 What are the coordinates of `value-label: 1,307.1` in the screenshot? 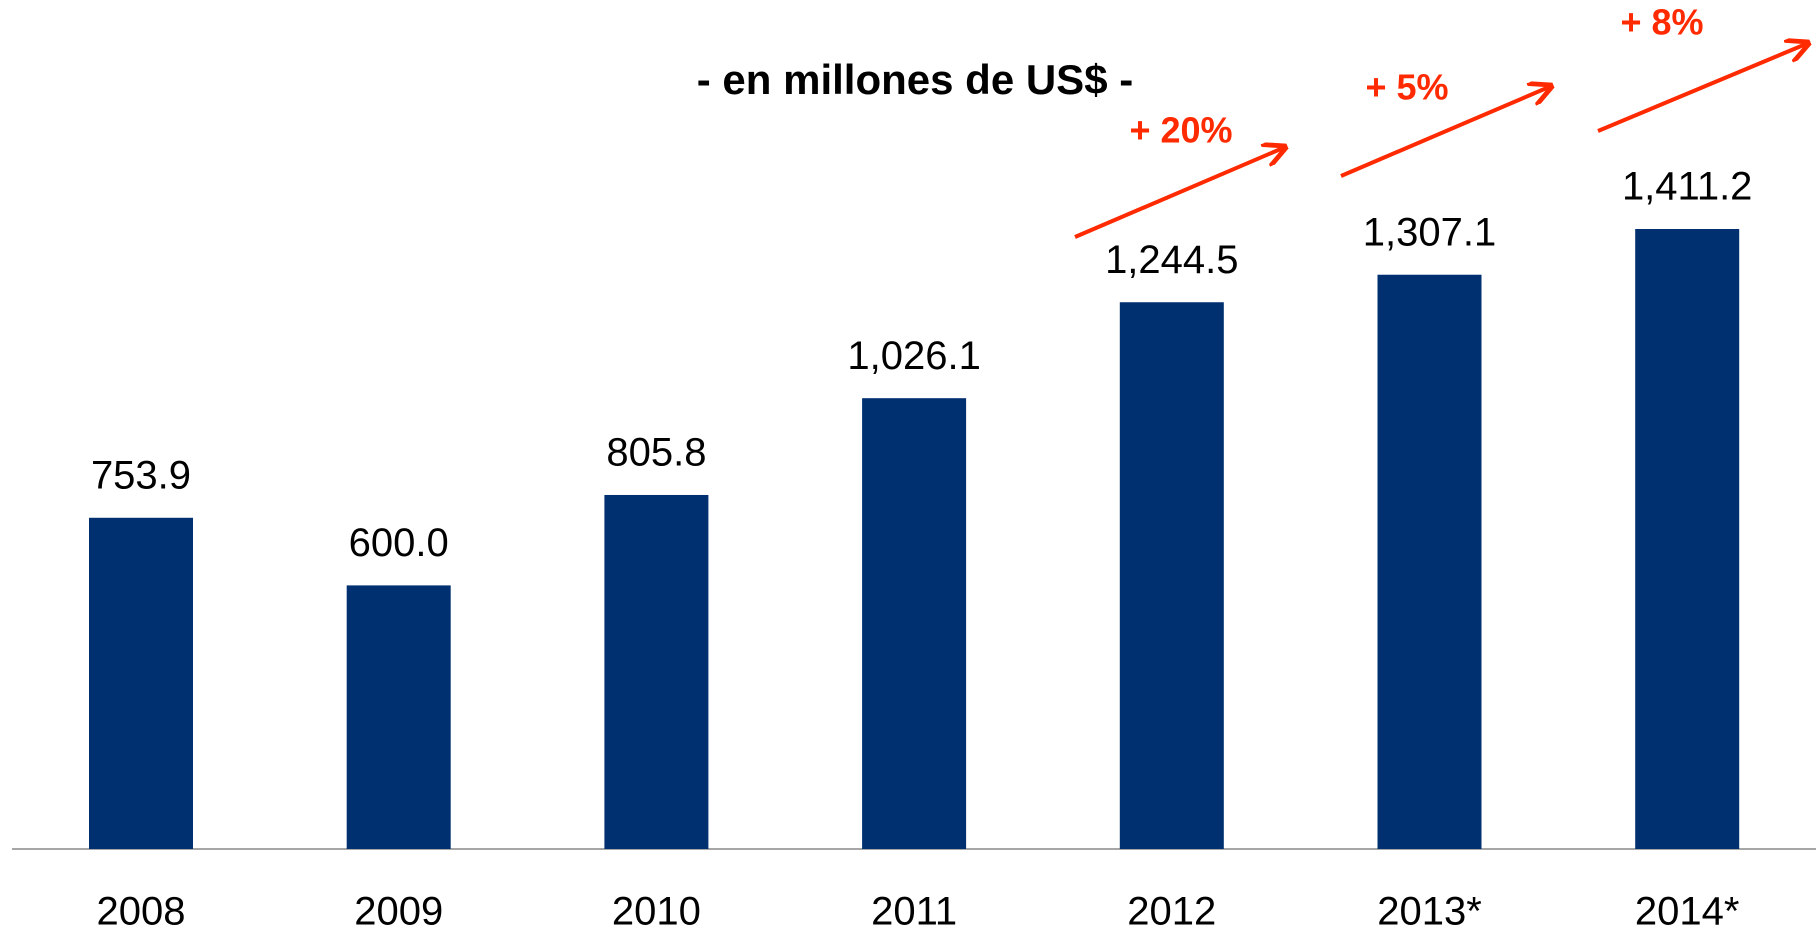 It's located at (1429, 232).